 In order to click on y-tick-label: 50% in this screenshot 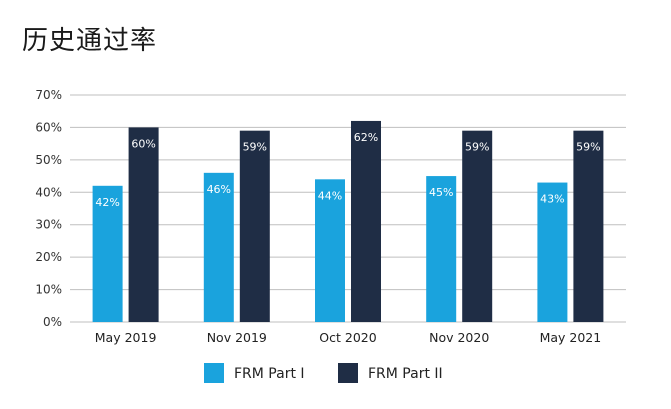, I will do `click(48, 160)`.